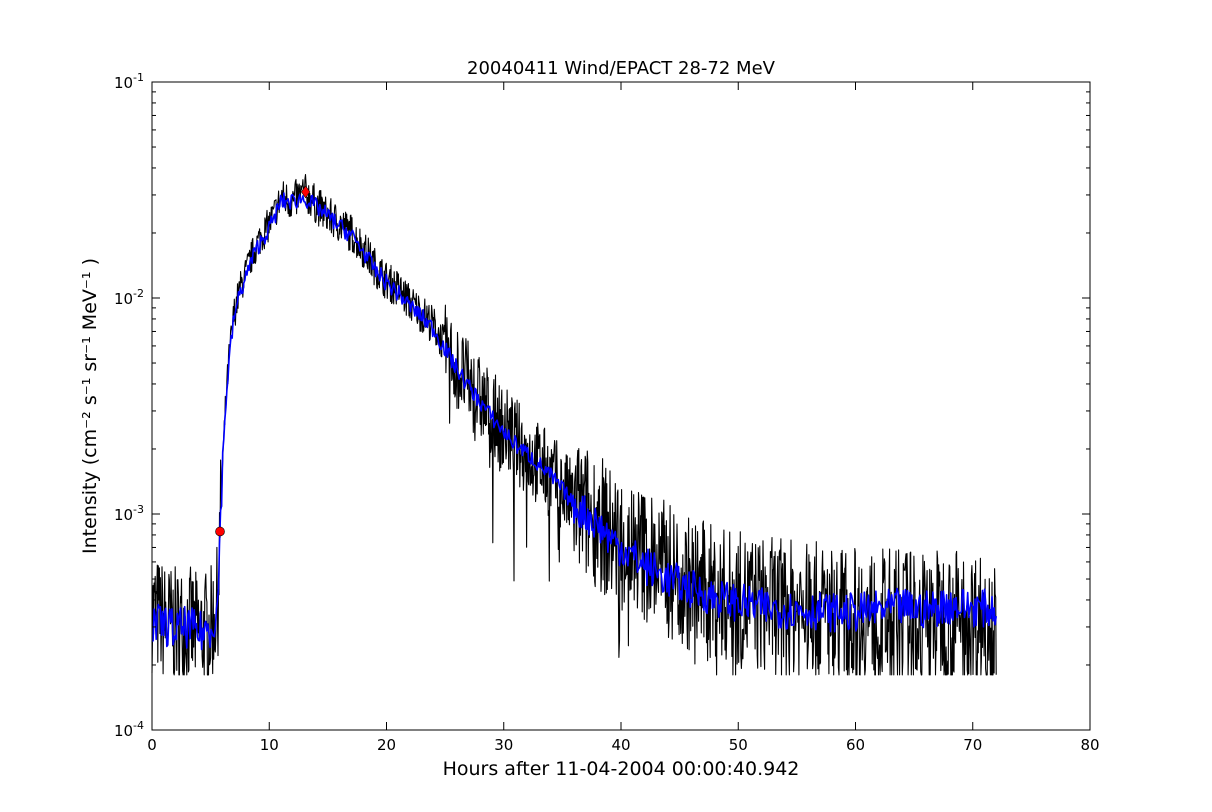 The height and width of the screenshot is (812, 1212). I want to click on x-tick-label: 10, so click(269, 745).